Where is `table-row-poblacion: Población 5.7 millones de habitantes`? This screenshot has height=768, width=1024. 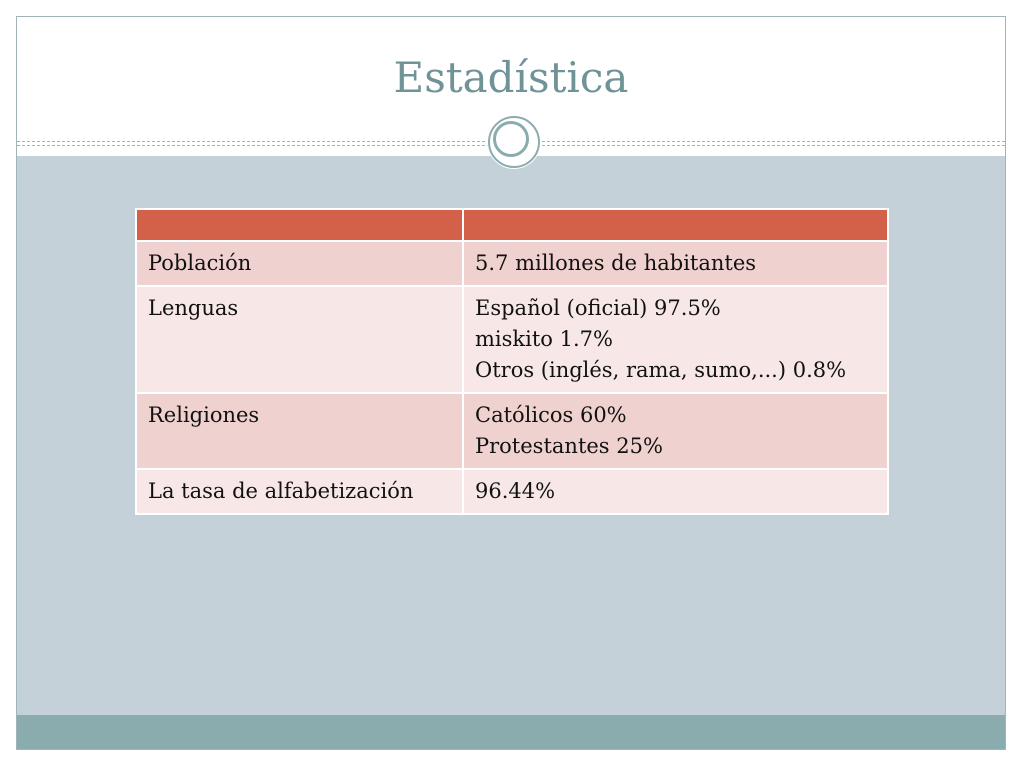
table-row-poblacion: Población 5.7 millones de habitantes is located at coordinates (512, 263).